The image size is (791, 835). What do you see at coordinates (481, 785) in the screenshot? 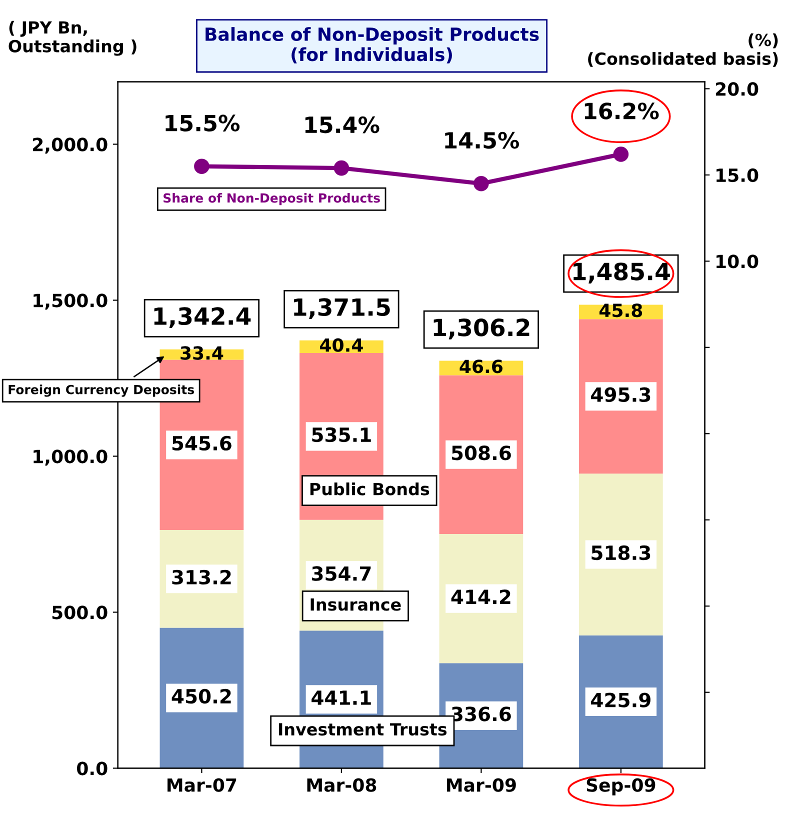
I see `x-tick-label: Mar-09` at bounding box center [481, 785].